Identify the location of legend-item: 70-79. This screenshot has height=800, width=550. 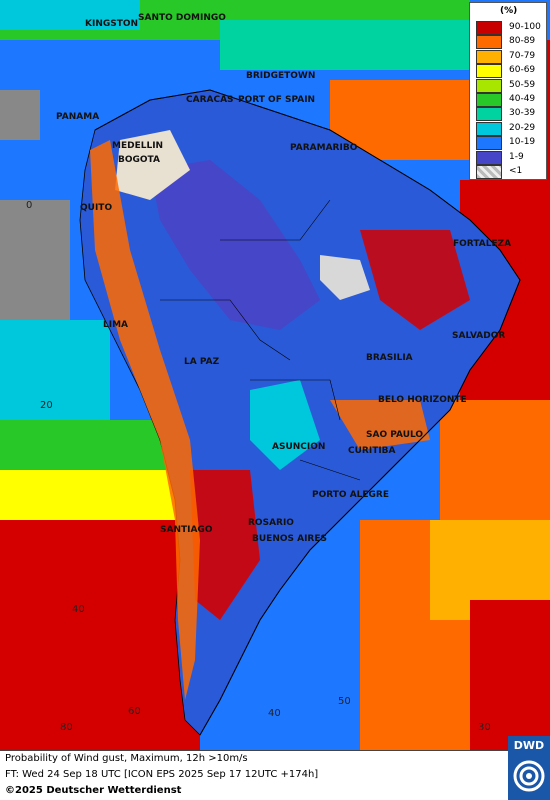
(511, 56).